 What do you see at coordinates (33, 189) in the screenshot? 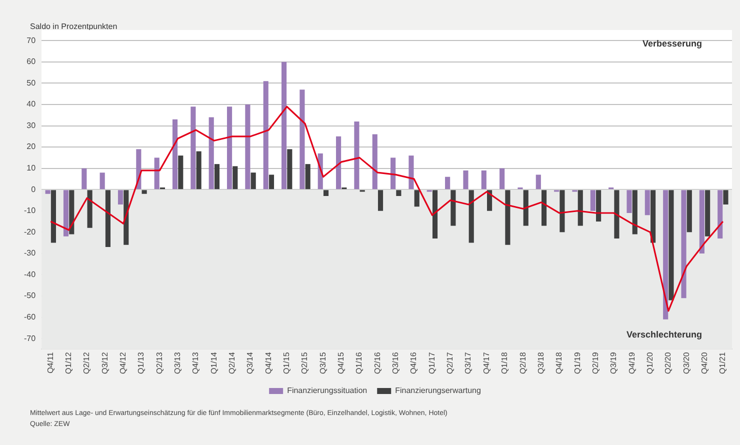
I see `y-tick-label: 0` at bounding box center [33, 189].